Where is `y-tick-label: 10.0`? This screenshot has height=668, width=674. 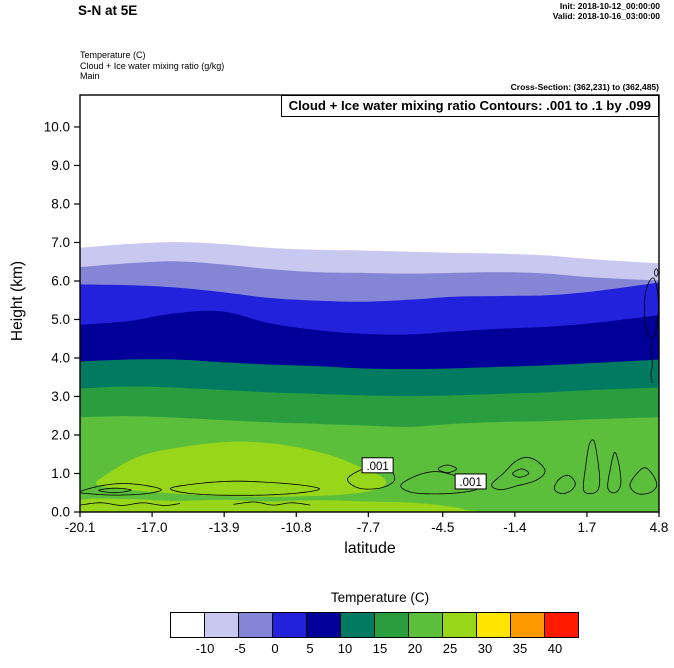 y-tick-label: 10.0 is located at coordinates (57, 126).